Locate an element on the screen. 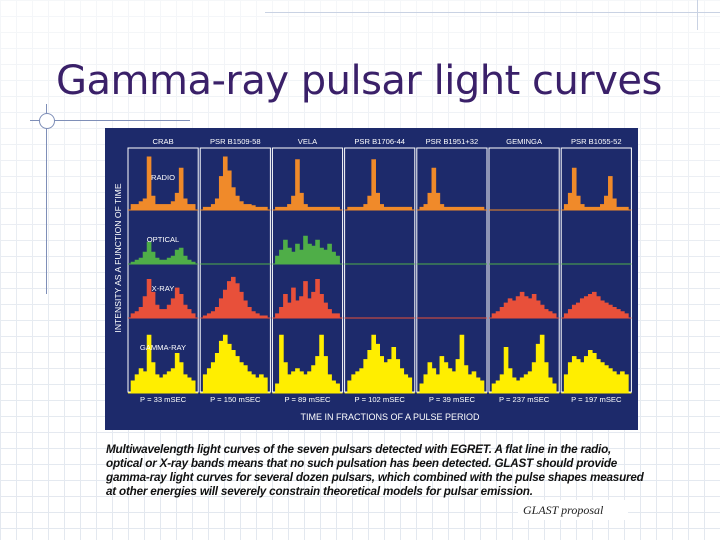 The width and height of the screenshot is (720, 540). credit-background is located at coordinates (573, 510).